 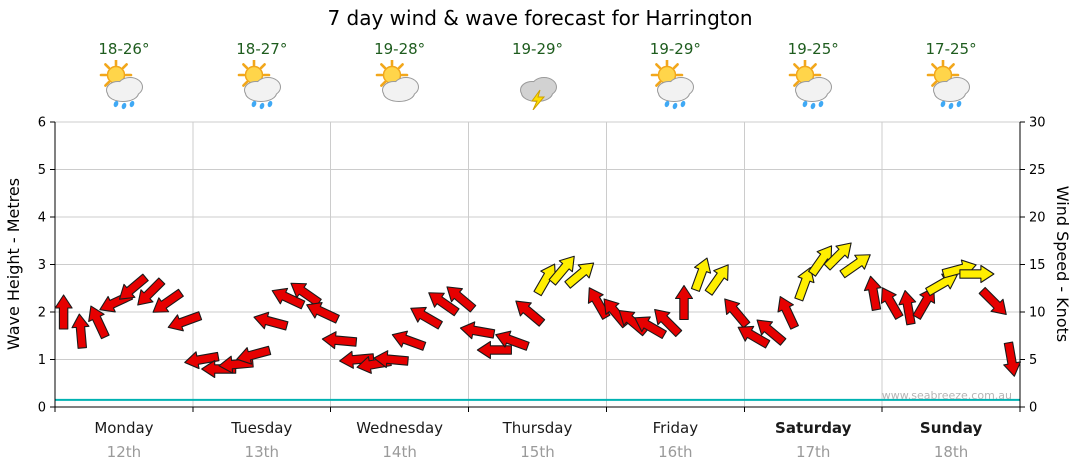 I want to click on day-label: Saturday, so click(x=813, y=428).